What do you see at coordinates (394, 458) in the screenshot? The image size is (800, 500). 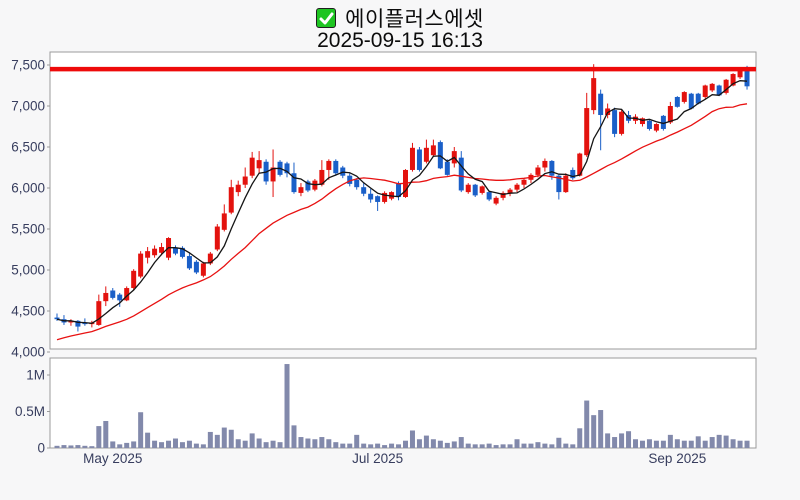 I see `date-axis-labels: May 2025 Jul 2025 Sep 2025` at bounding box center [394, 458].